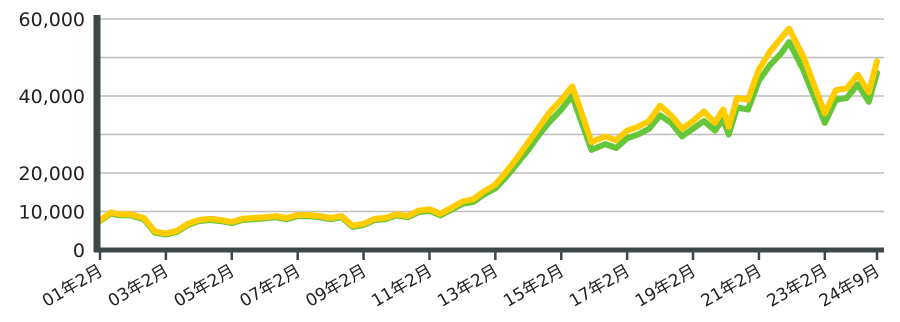  Describe the element at coordinates (52, 20) in the screenshot. I see `y-tick-label: 60,000` at that location.